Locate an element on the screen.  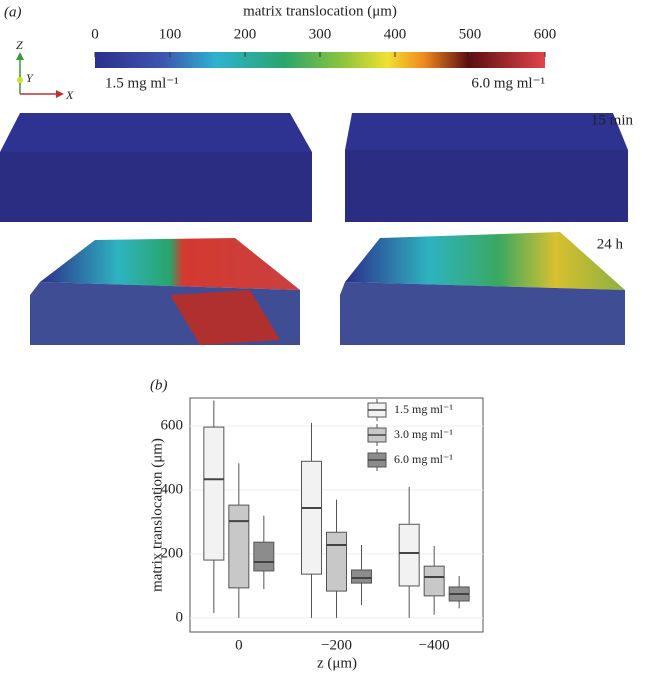
x-tick-label: −200 is located at coordinates (336, 645).